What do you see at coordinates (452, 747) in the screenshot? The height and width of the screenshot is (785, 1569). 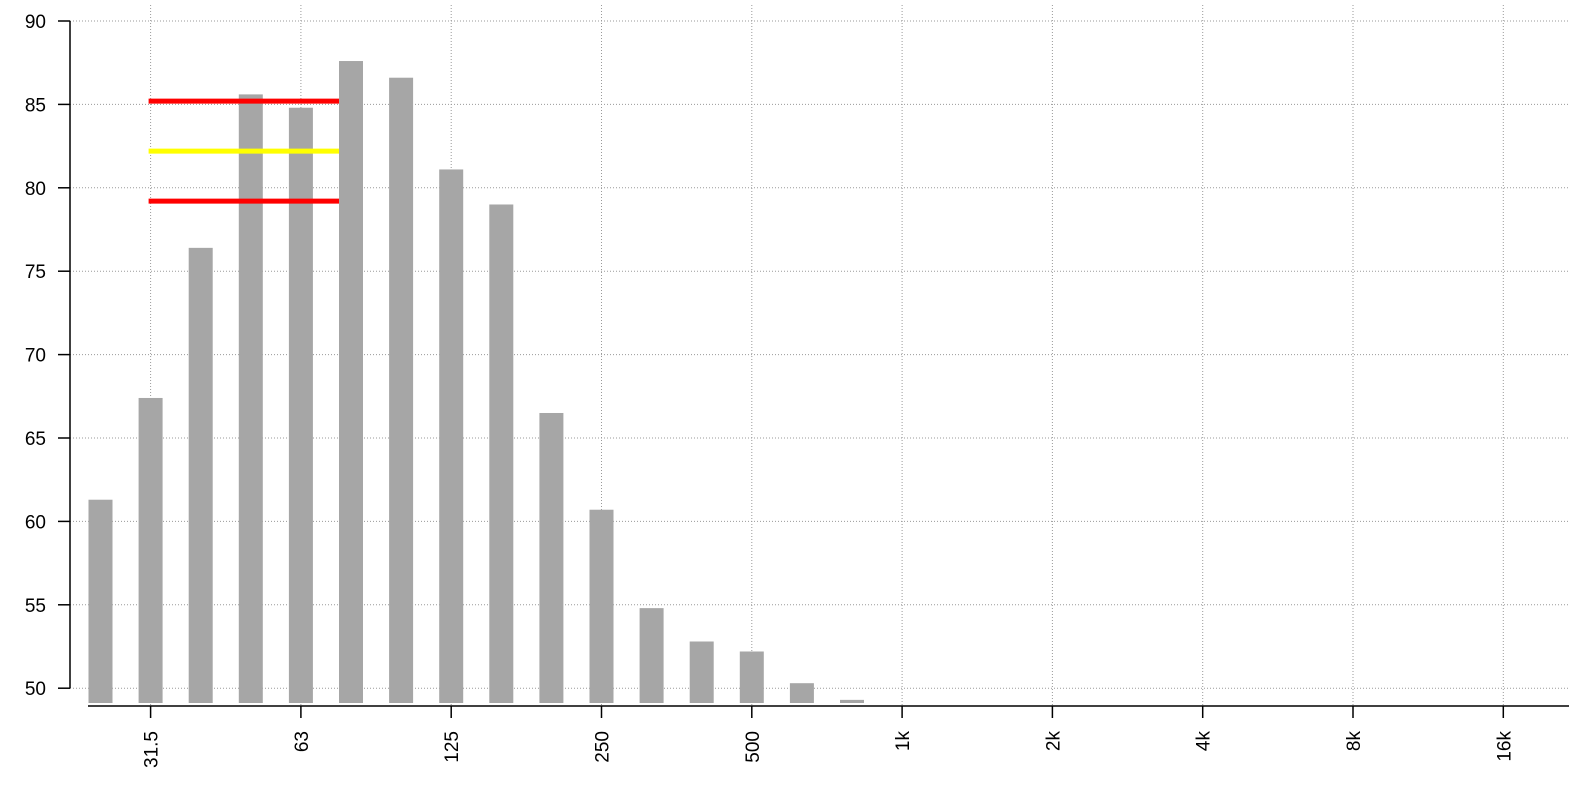 I see `x-tick-label: 125` at bounding box center [452, 747].